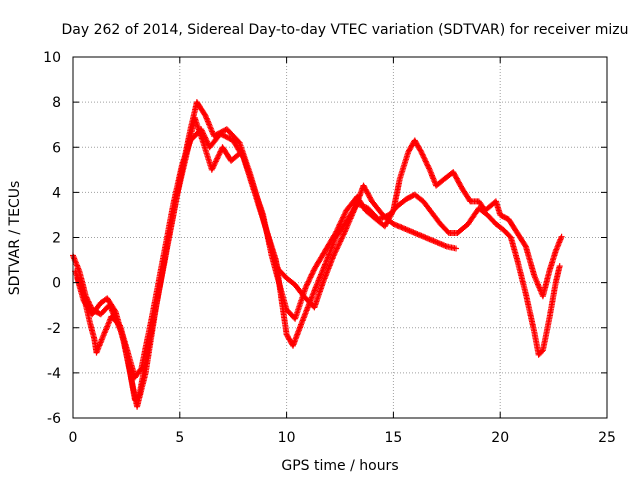 This screenshot has height=480, width=640. Describe the element at coordinates (56, 103) in the screenshot. I see `y-tick-label: 8` at that location.